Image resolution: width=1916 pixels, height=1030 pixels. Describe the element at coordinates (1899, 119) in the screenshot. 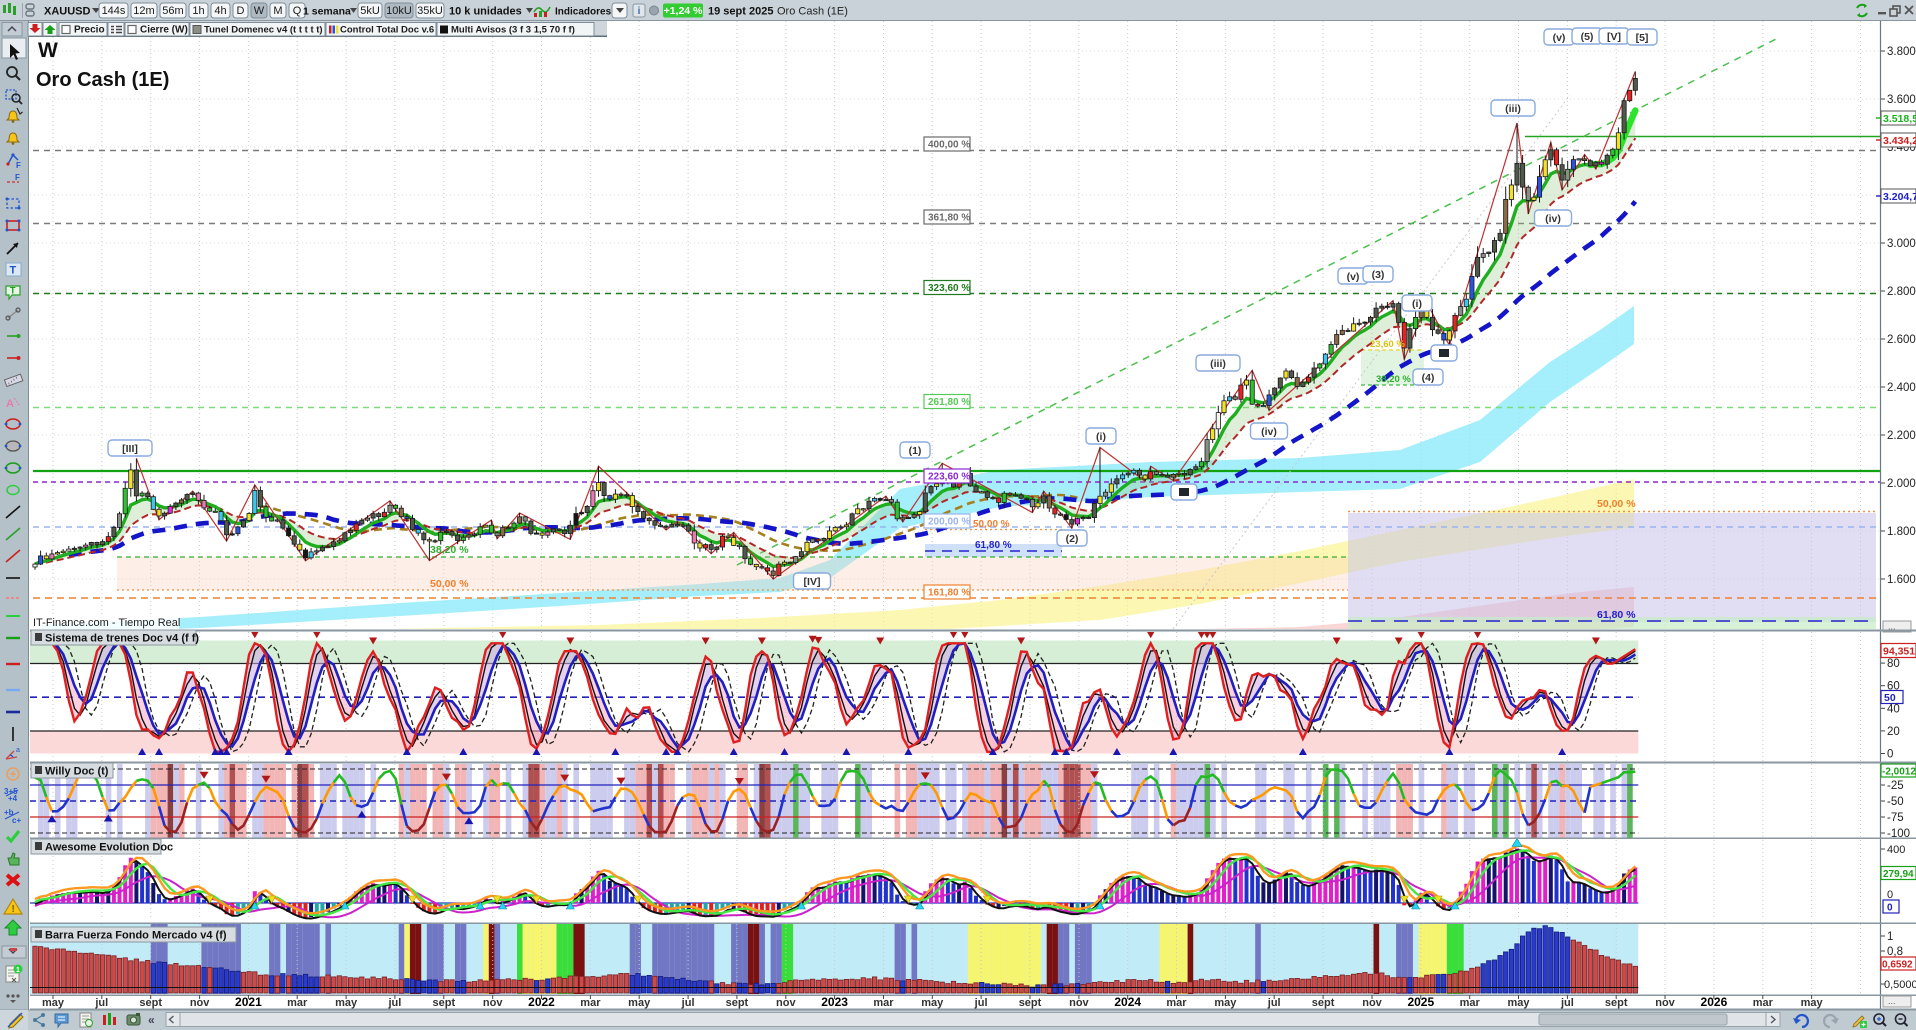

I see `svg-text: 3.518,5` at that location.